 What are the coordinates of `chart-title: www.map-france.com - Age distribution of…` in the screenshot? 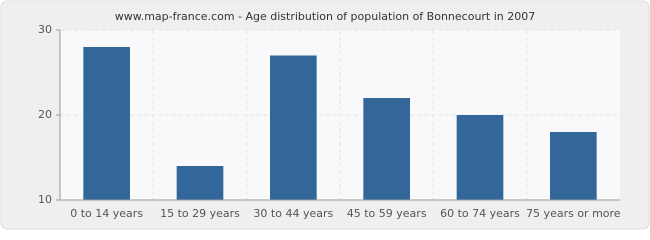 It's located at (325, 16).